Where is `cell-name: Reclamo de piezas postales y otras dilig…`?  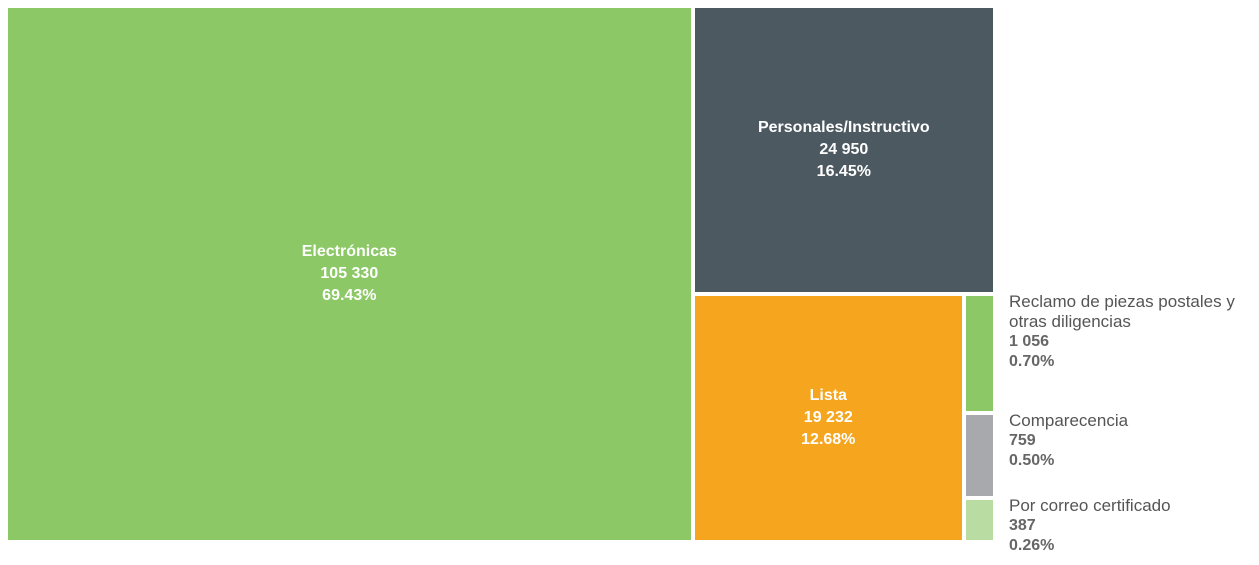 cell-name: Reclamo de piezas postales y otras dilig… is located at coordinates (1122, 312).